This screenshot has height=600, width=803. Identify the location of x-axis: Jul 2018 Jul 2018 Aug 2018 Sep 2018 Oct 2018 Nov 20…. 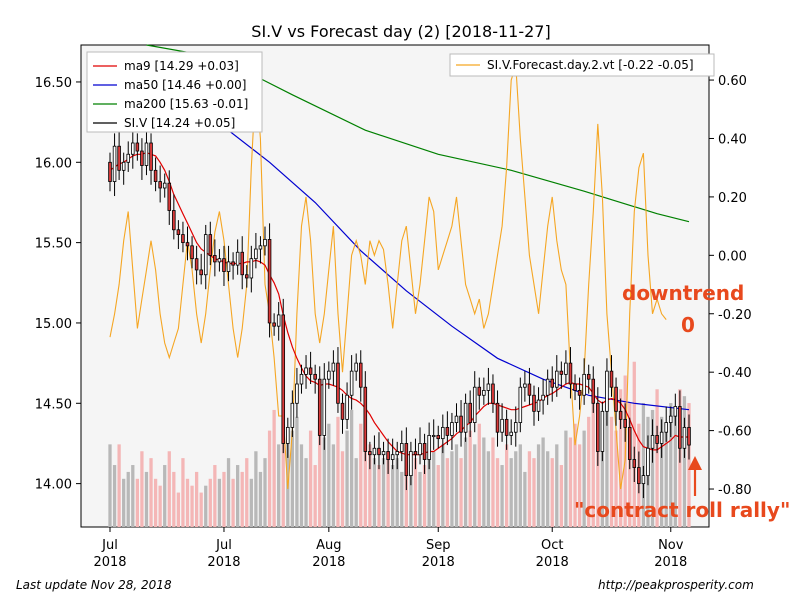
(390, 548).